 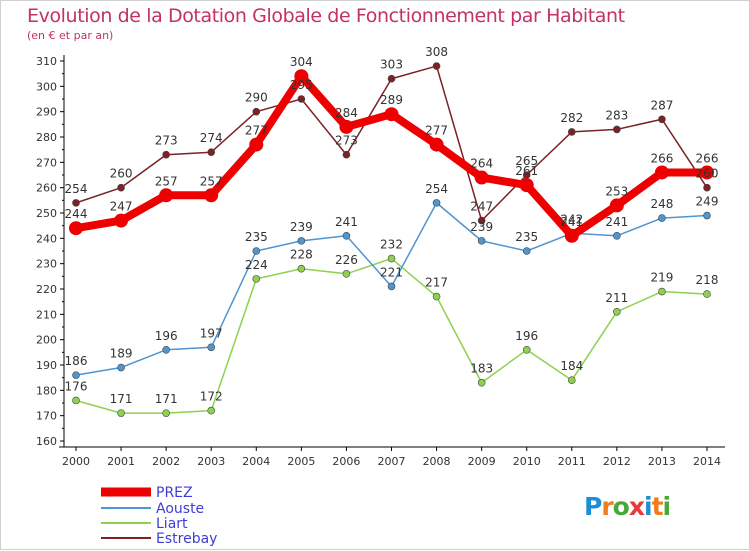 I want to click on data-label: 290, so click(x=256, y=98).